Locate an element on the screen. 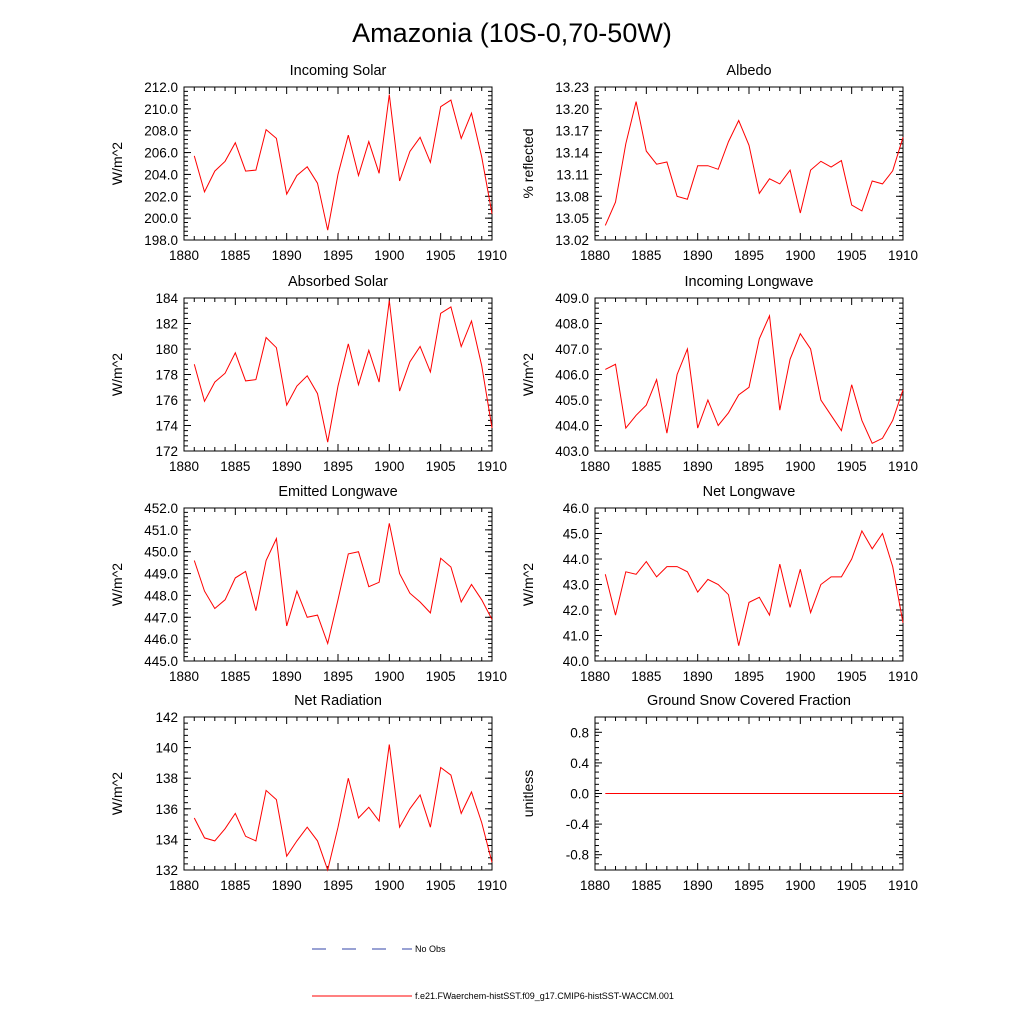 The height and width of the screenshot is (1024, 1024). y-tick-label: 138 is located at coordinates (166, 778).